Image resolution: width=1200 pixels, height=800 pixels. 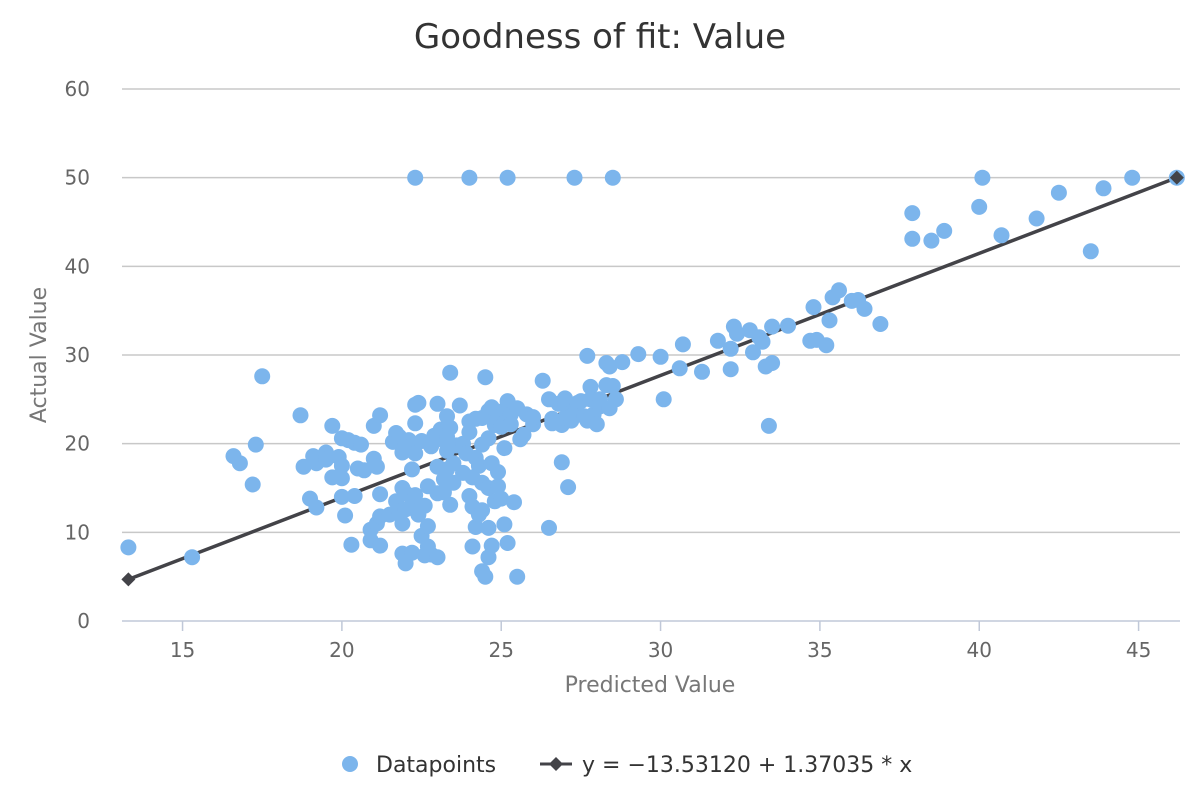 I want to click on legend: Datapoints y = −13.53120 + 1.37035 * x, so click(x=627, y=765).